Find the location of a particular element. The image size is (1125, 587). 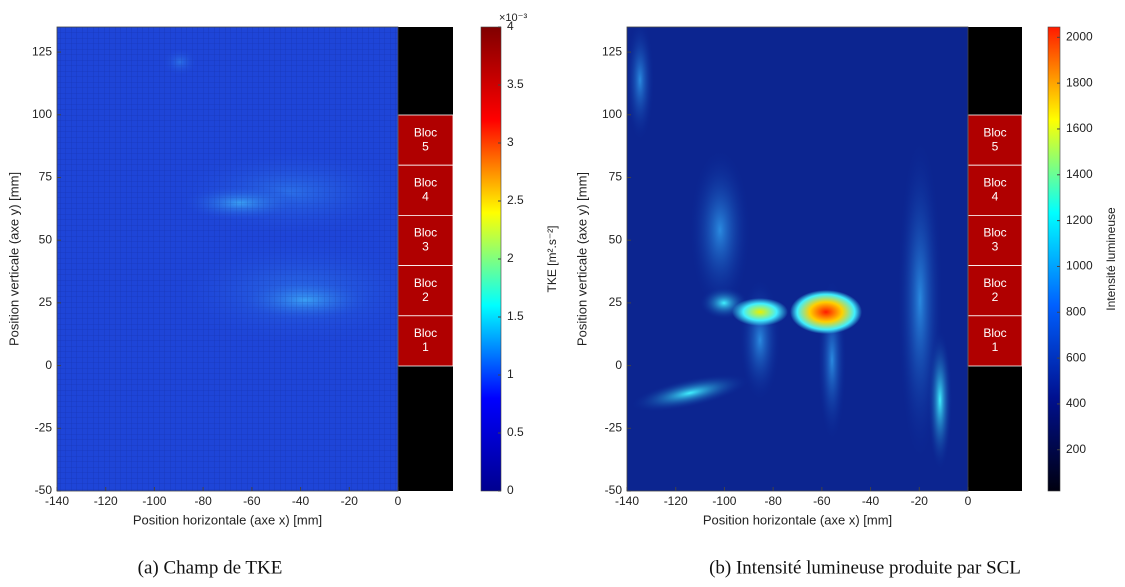

colorbar-tick-label: 0 is located at coordinates (510, 490).